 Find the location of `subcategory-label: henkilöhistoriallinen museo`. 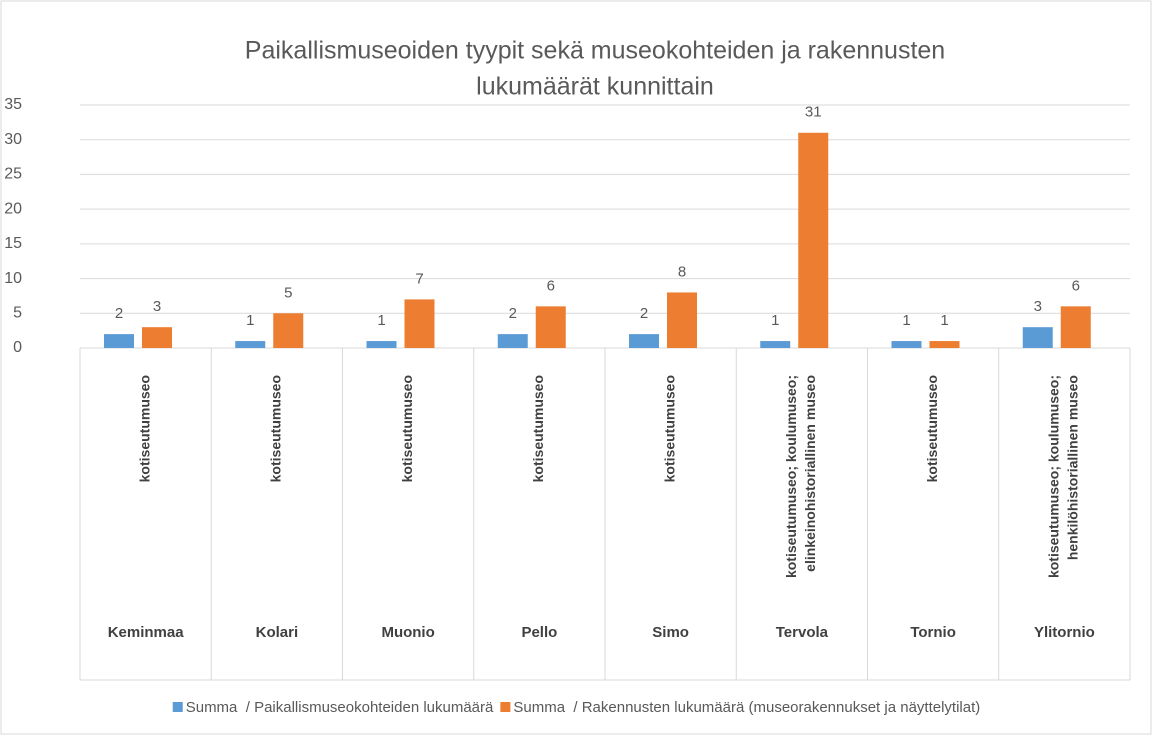

subcategory-label: henkilöhistoriallinen museo is located at coordinates (1073, 467).